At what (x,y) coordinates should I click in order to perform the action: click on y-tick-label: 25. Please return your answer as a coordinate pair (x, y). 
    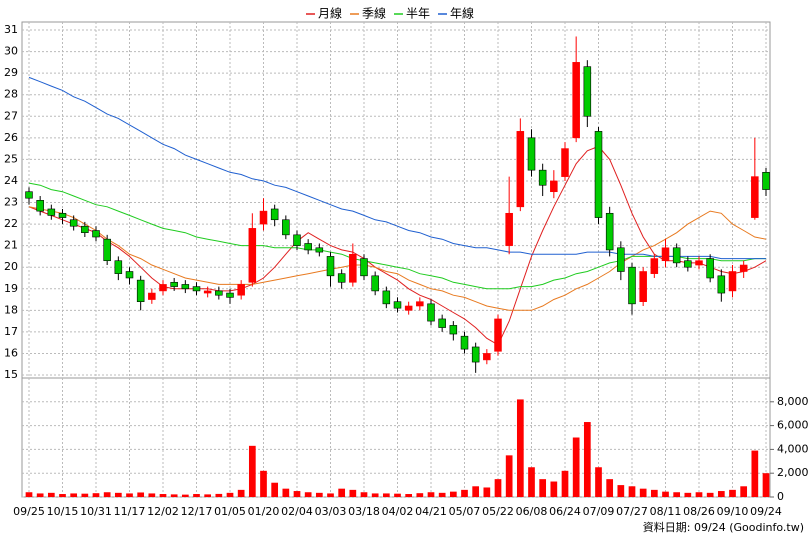
    Looking at the image, I should click on (11, 158).